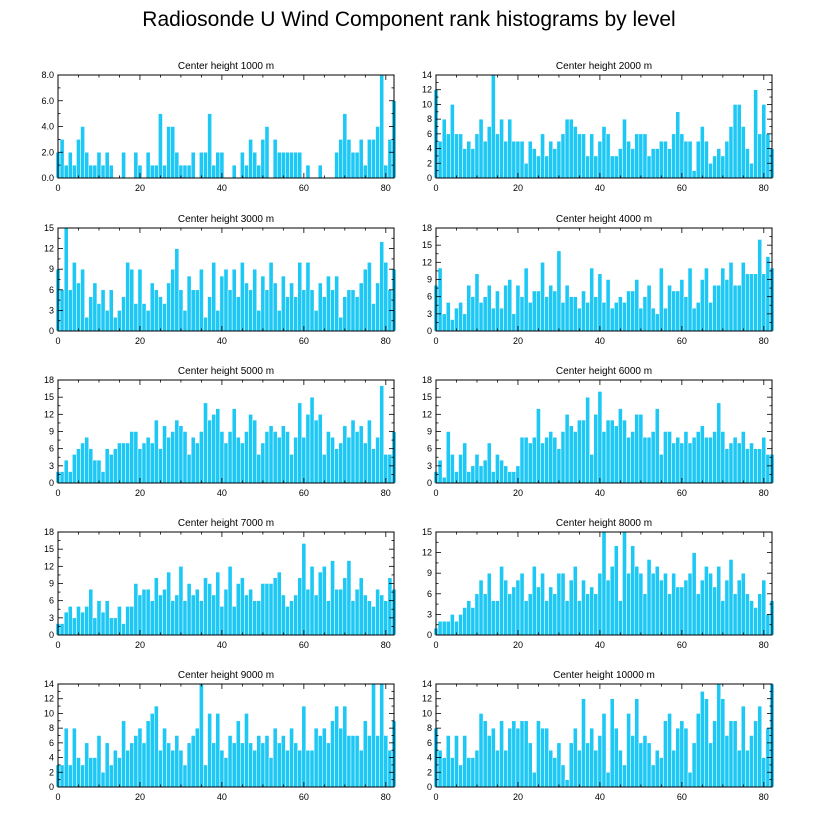  What do you see at coordinates (304, 188) in the screenshot?
I see `x-tick-label: 60` at bounding box center [304, 188].